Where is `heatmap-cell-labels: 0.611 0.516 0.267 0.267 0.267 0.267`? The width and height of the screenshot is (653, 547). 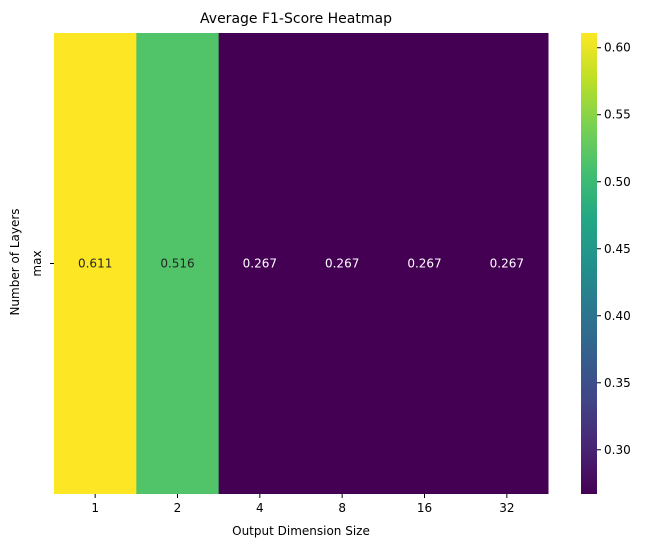 heatmap-cell-labels: 0.611 0.516 0.267 0.267 0.267 0.267 is located at coordinates (301, 264).